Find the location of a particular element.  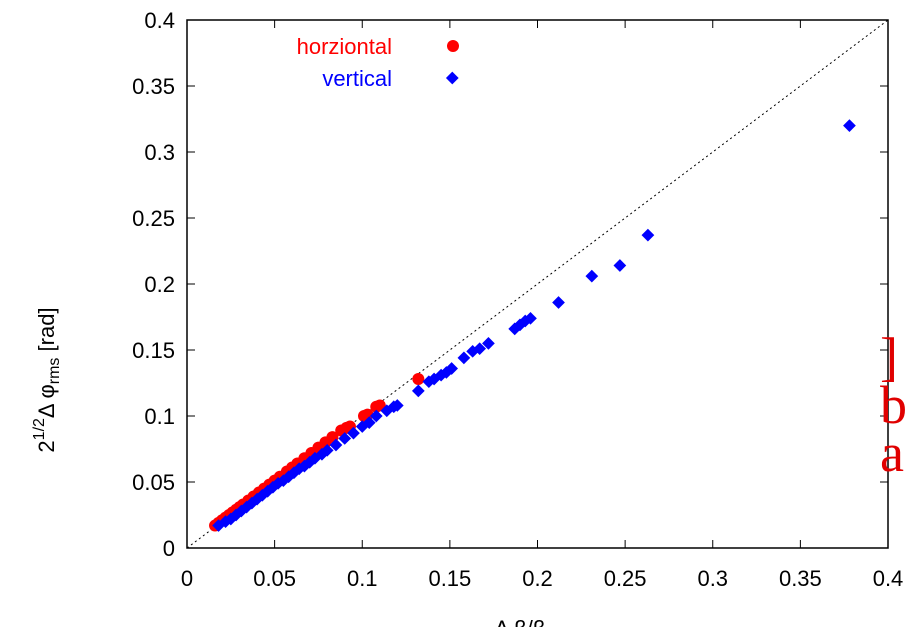

y-tick-label: 0.1 is located at coordinates (159, 416).